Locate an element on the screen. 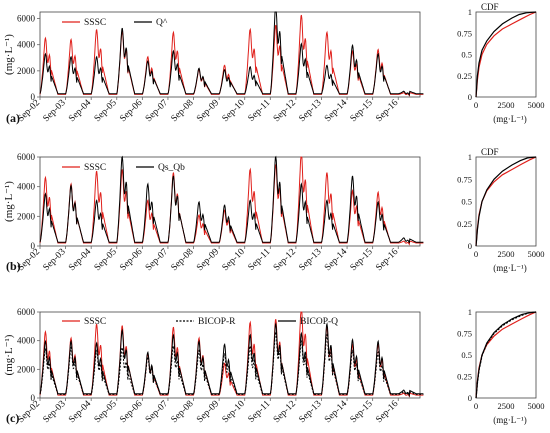  x-tick-label: Sep-02 is located at coordinates (29, 412).